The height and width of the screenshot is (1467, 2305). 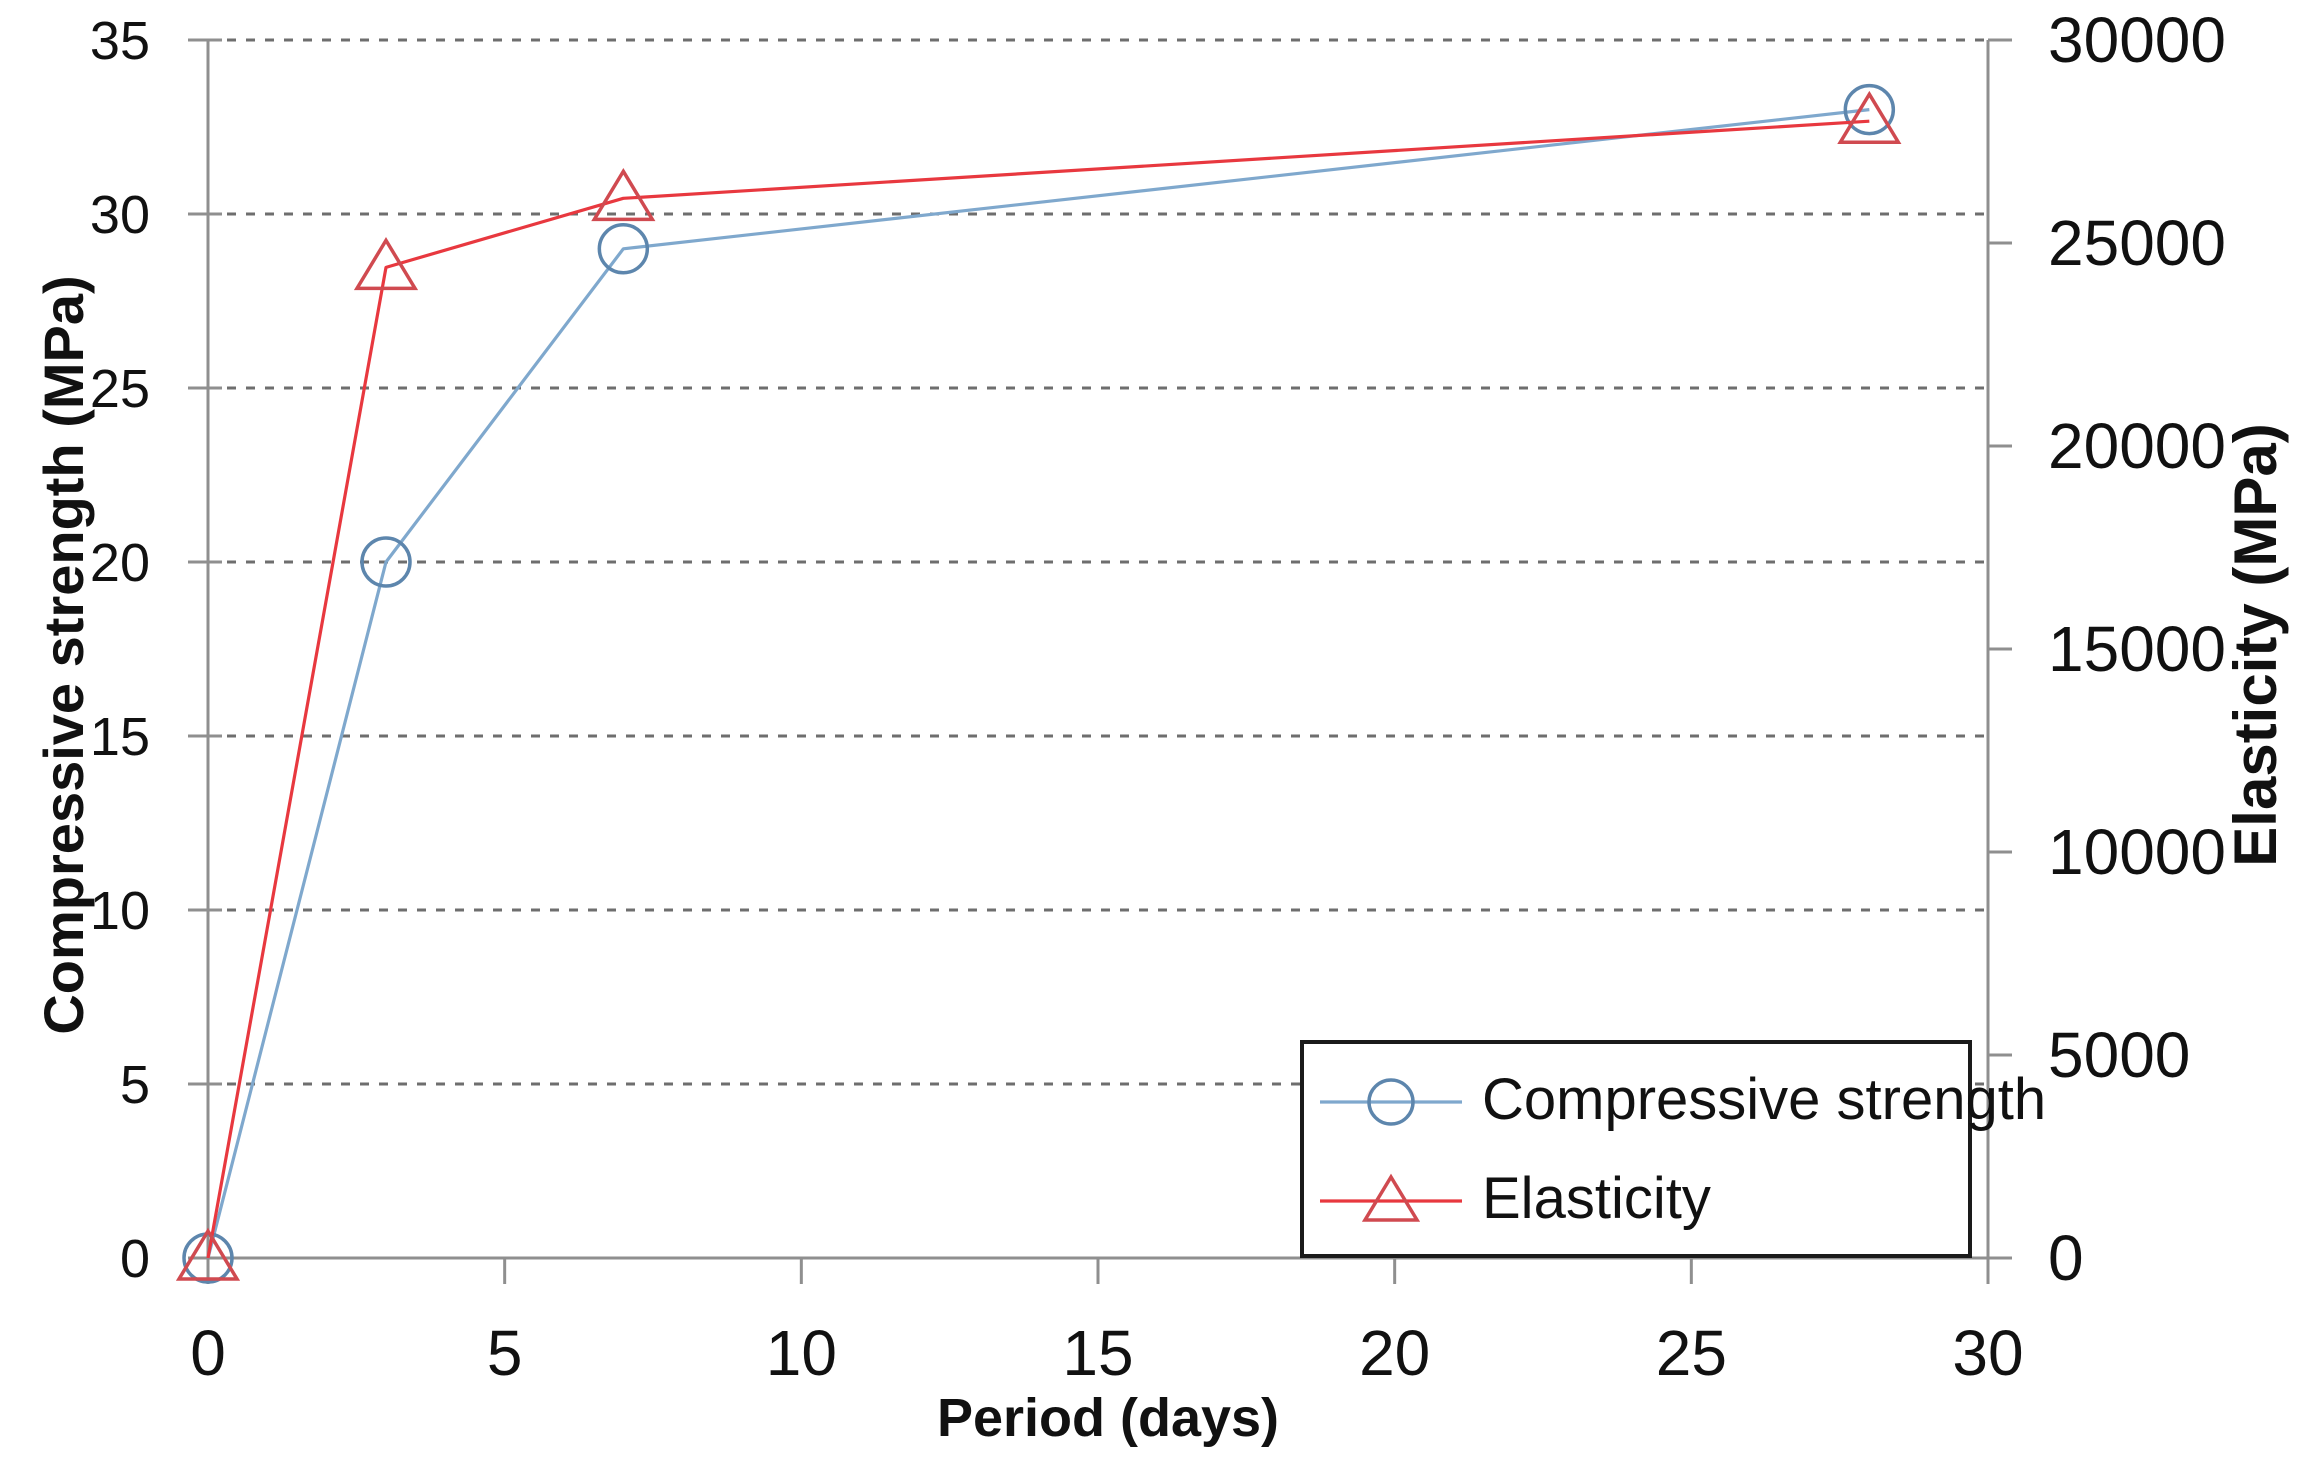 What do you see at coordinates (208, 1353) in the screenshot?
I see `x-axis-tick-label: 0` at bounding box center [208, 1353].